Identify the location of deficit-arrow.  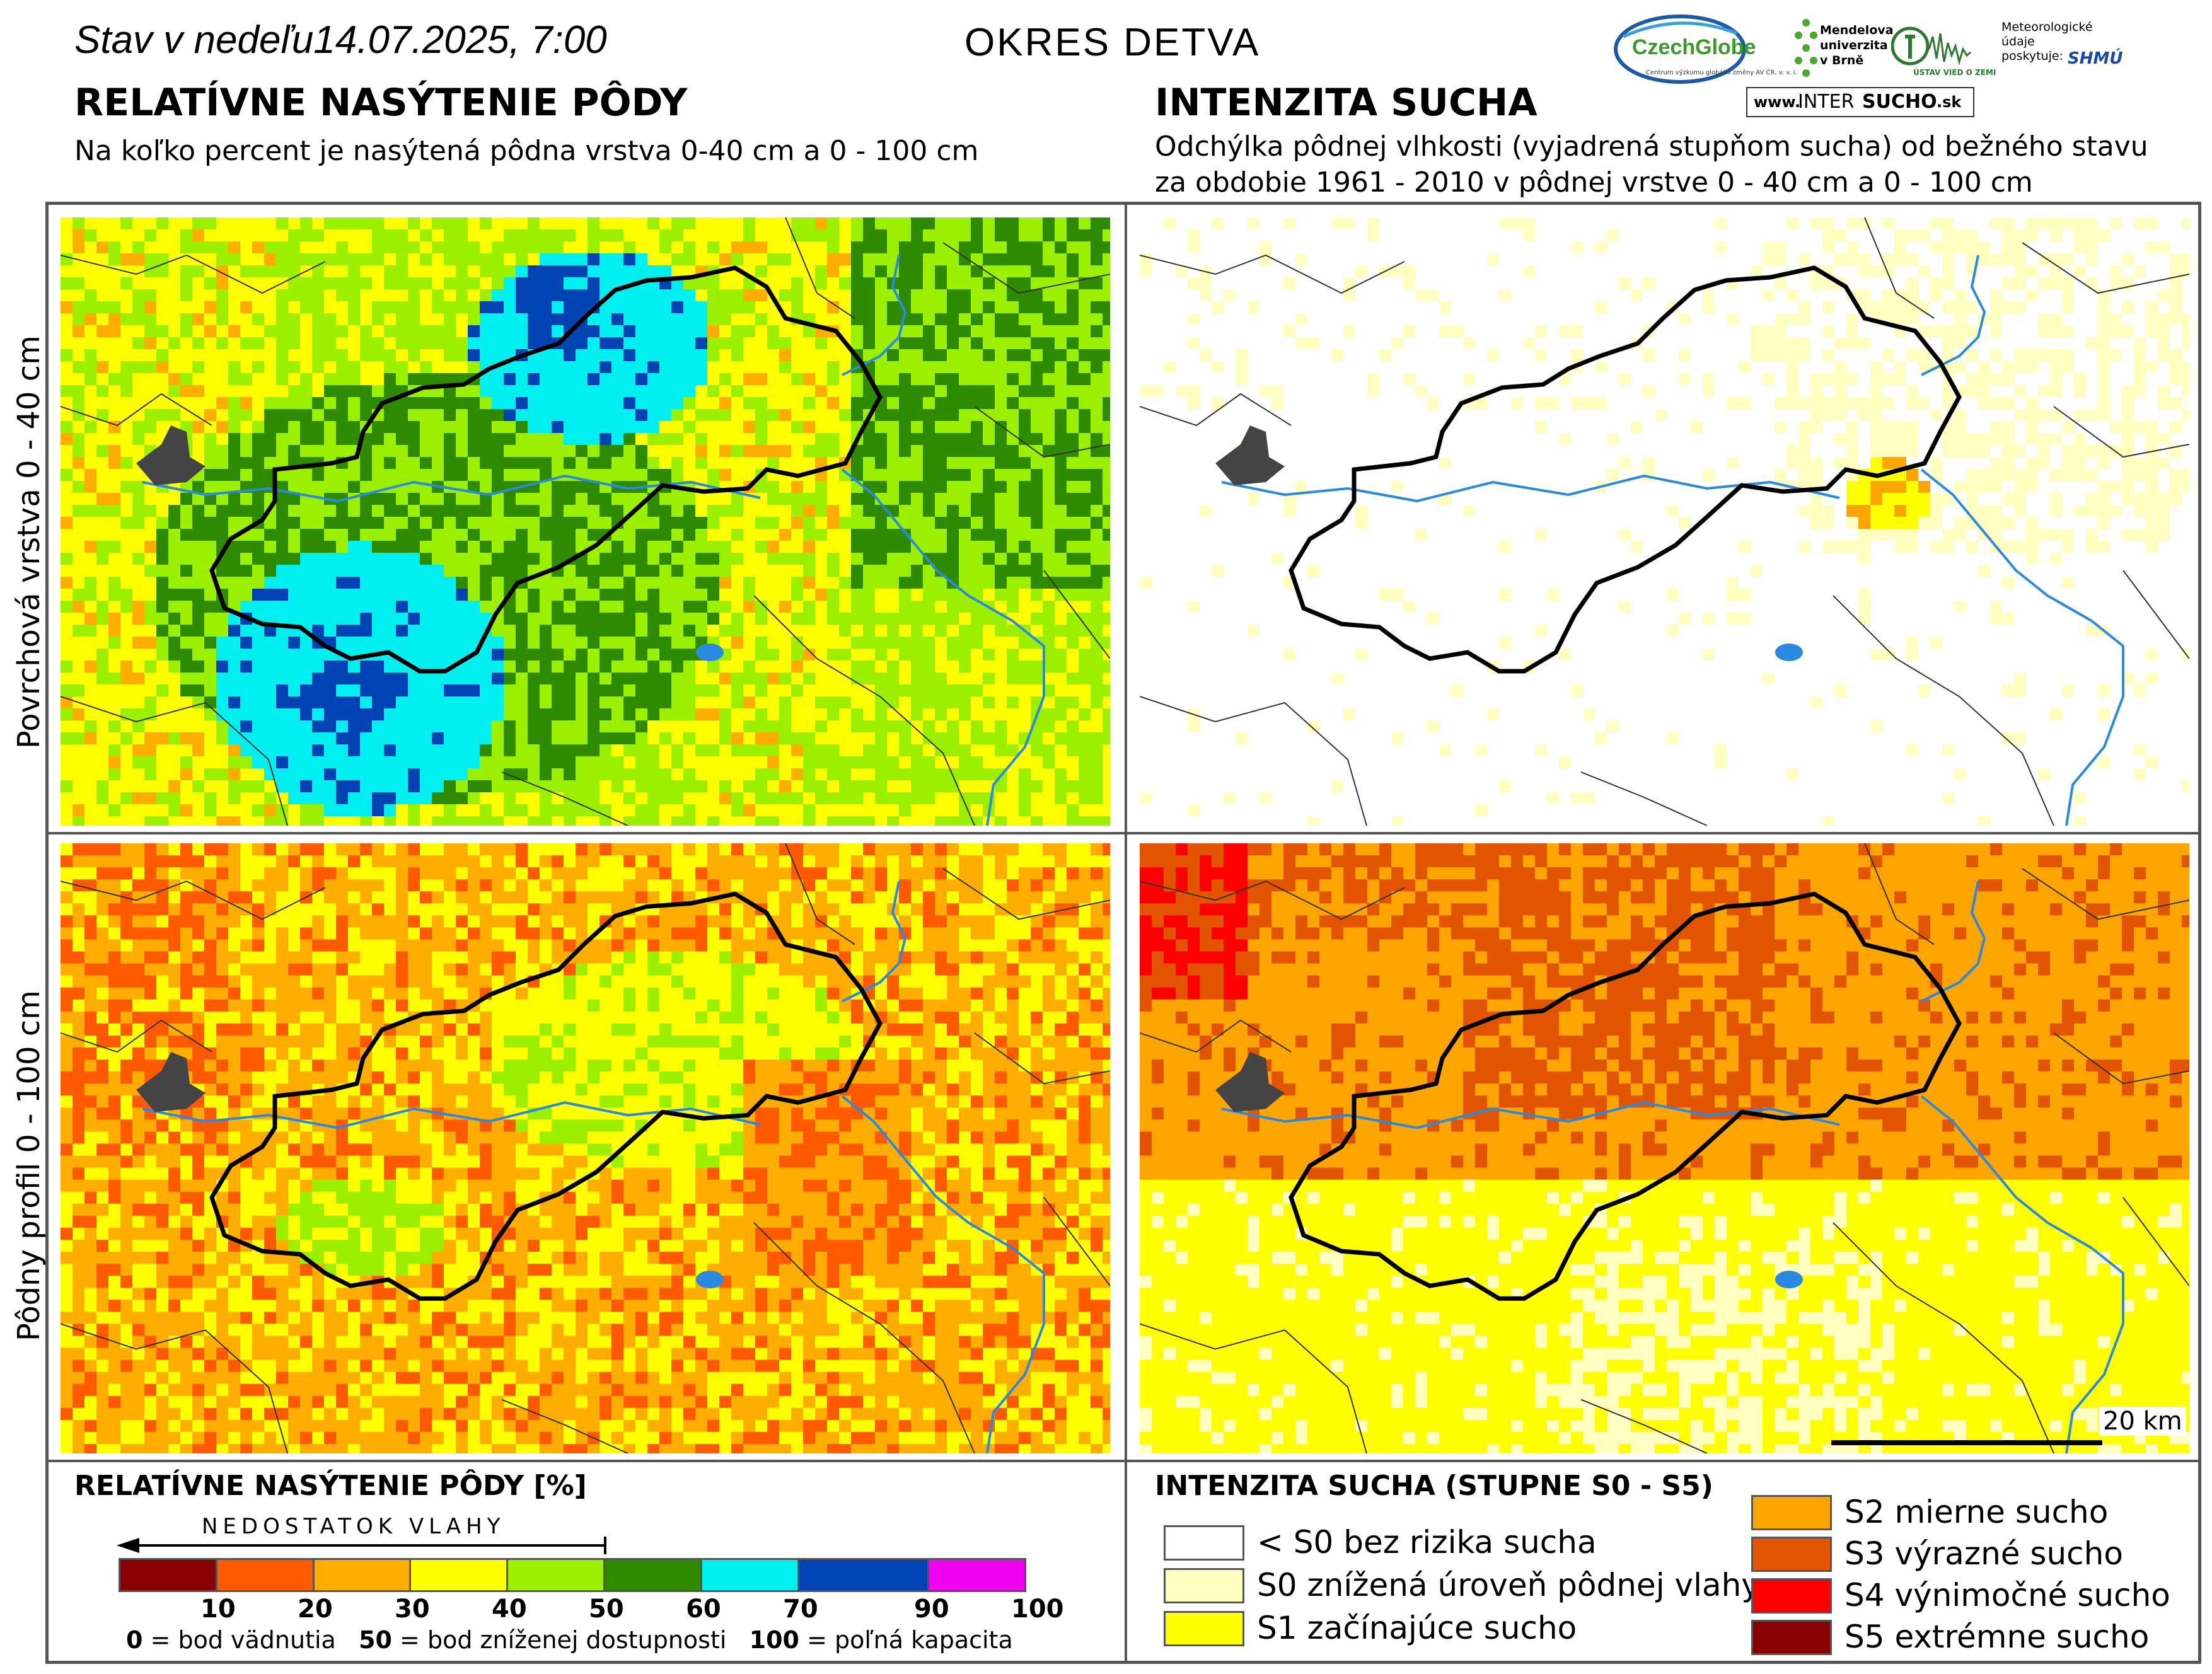
(362, 1545).